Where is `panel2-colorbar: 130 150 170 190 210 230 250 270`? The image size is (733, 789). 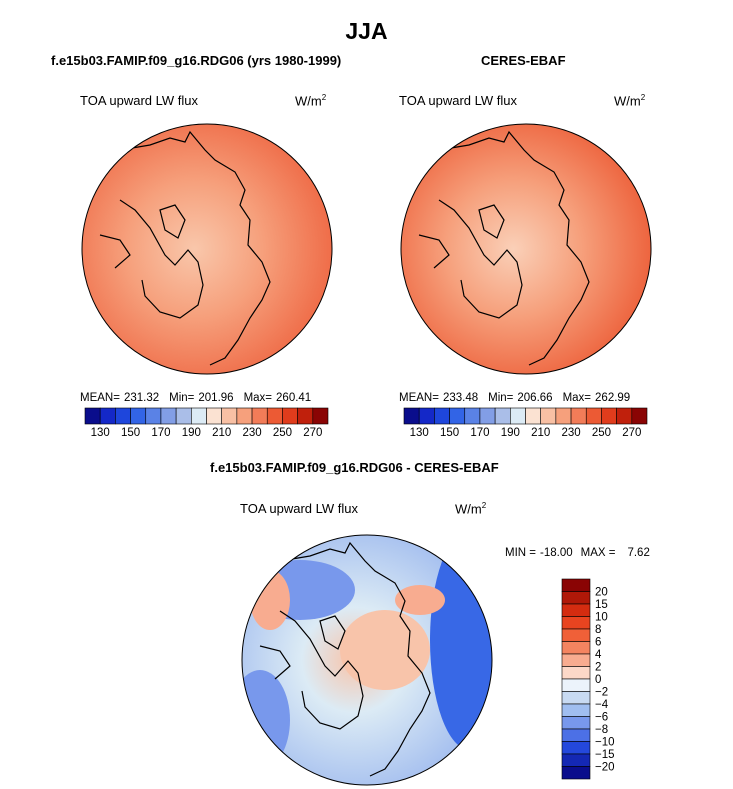 panel2-colorbar: 130 150 170 190 210 230 250 270 is located at coordinates (525, 423).